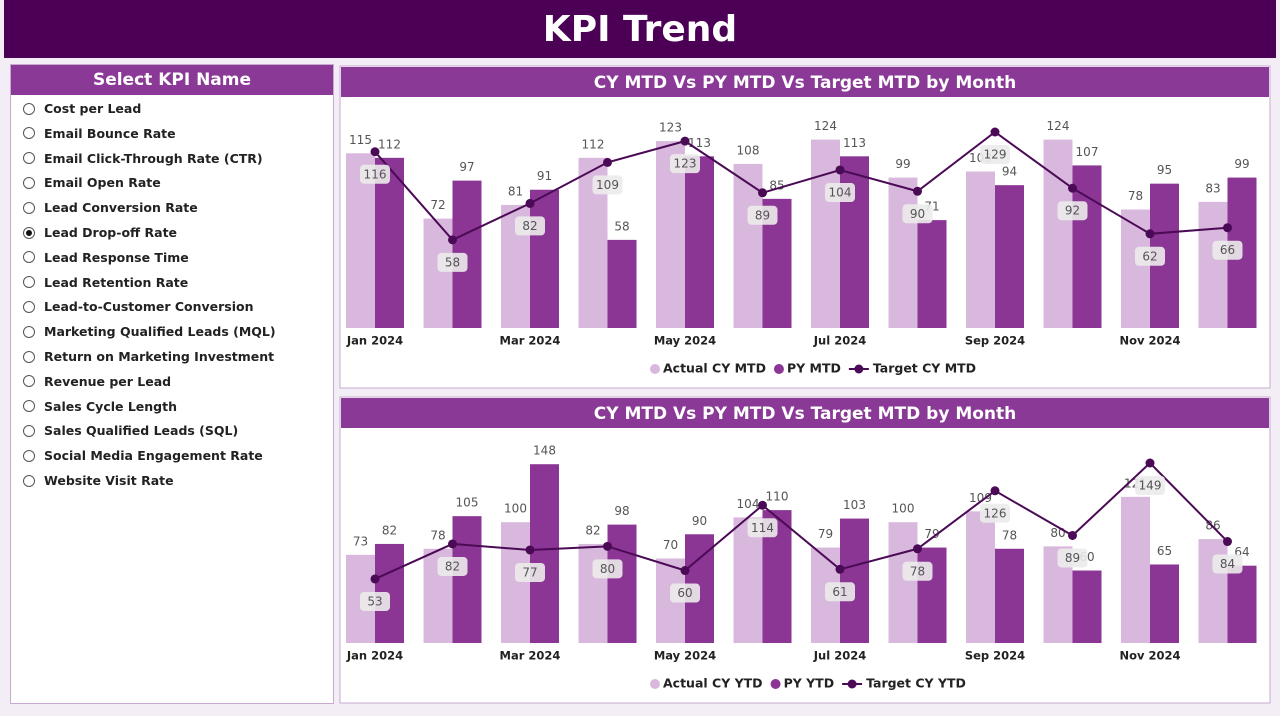 The image size is (1280, 716). I want to click on kpi-option-label: Website Visit Rate, so click(109, 480).